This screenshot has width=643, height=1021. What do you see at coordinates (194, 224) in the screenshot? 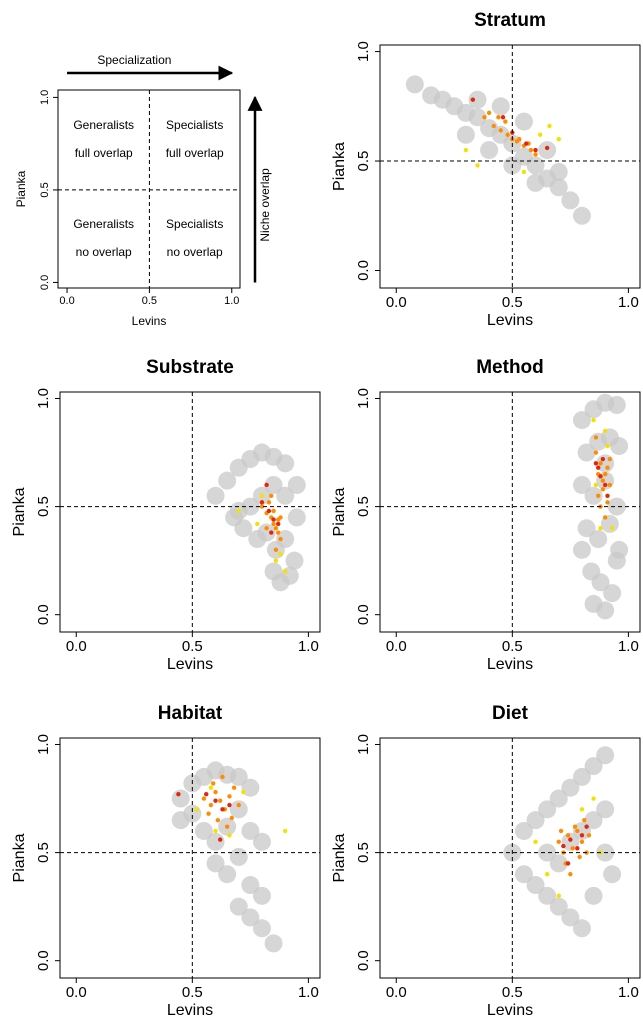
I see `quadrant-label: Specialists` at bounding box center [194, 224].